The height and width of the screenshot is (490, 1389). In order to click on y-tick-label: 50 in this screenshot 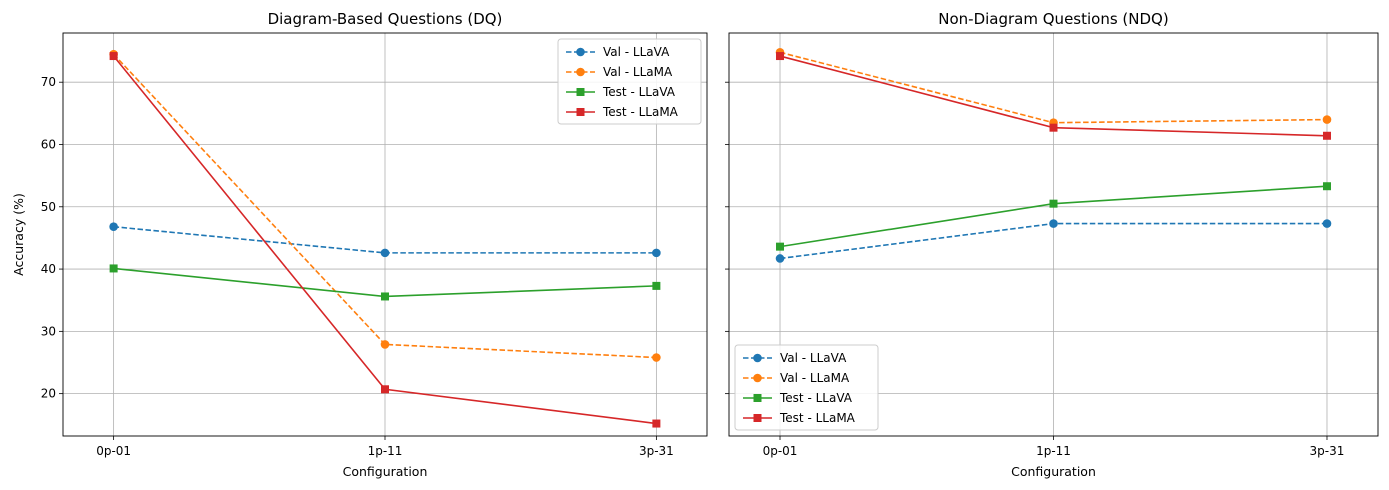, I will do `click(48, 207)`.